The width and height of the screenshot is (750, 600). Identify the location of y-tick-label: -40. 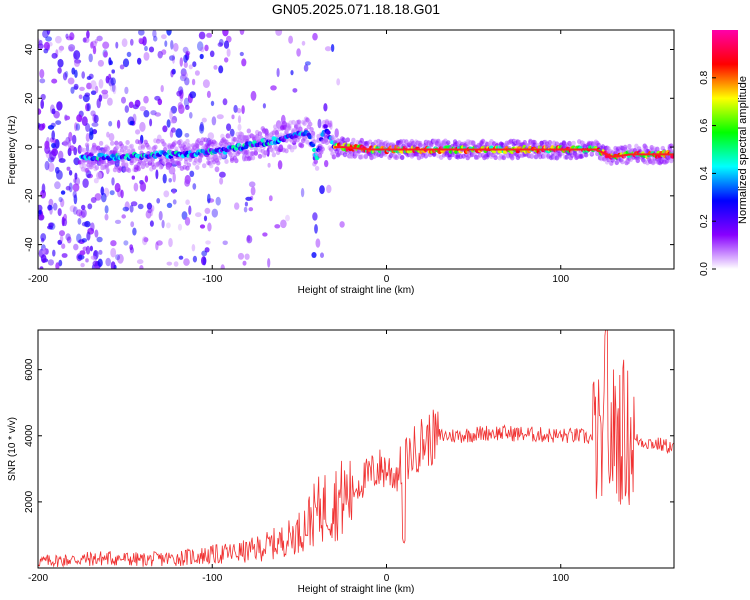
(29, 244).